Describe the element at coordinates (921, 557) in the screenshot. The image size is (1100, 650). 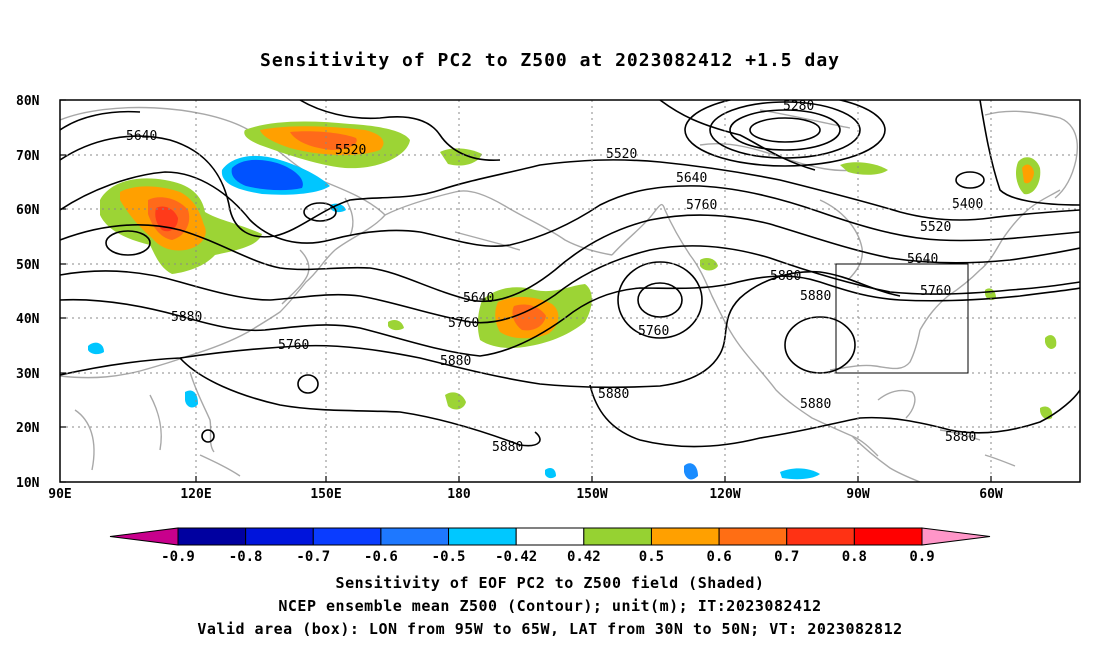
I see `colorbar-tick-label: 0.9` at that location.